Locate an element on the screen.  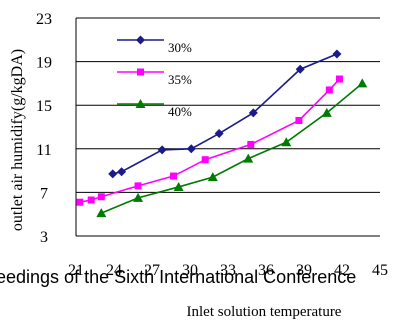
x-tick-label-6: 39 is located at coordinates (304, 270).